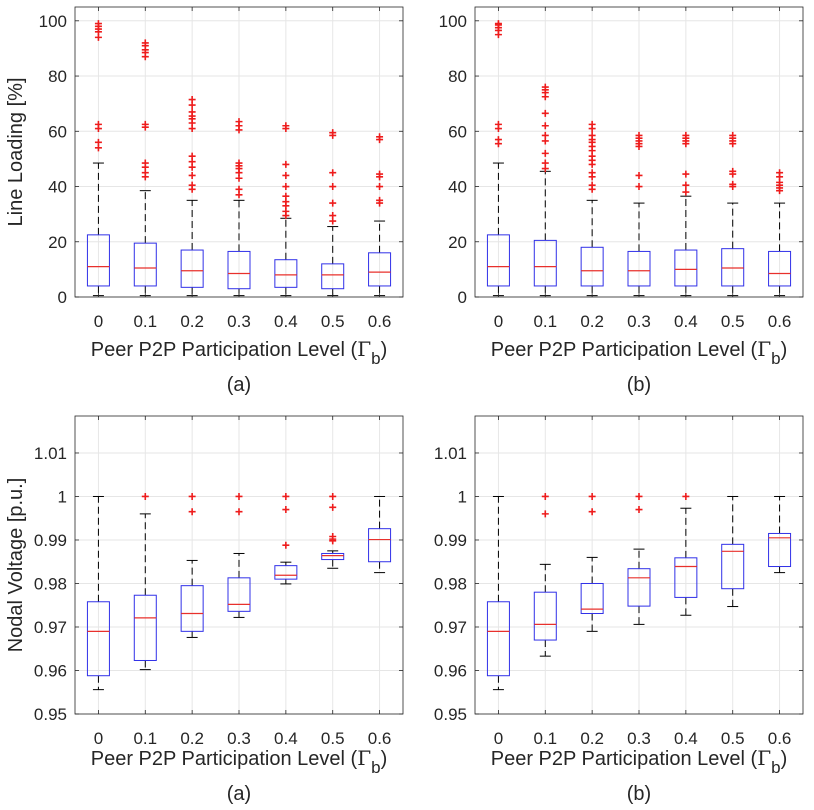 The image size is (814, 810). I want to click on y-tick-label: 20, so click(457, 242).